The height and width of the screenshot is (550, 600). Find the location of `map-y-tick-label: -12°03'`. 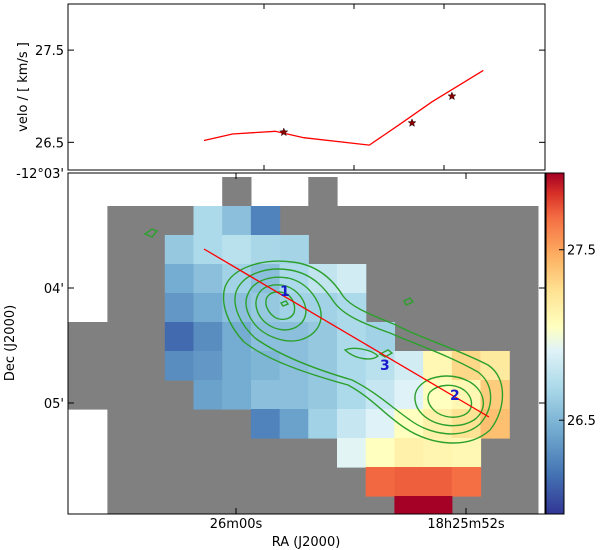

map-y-tick-label: -12°03' is located at coordinates (40, 174).